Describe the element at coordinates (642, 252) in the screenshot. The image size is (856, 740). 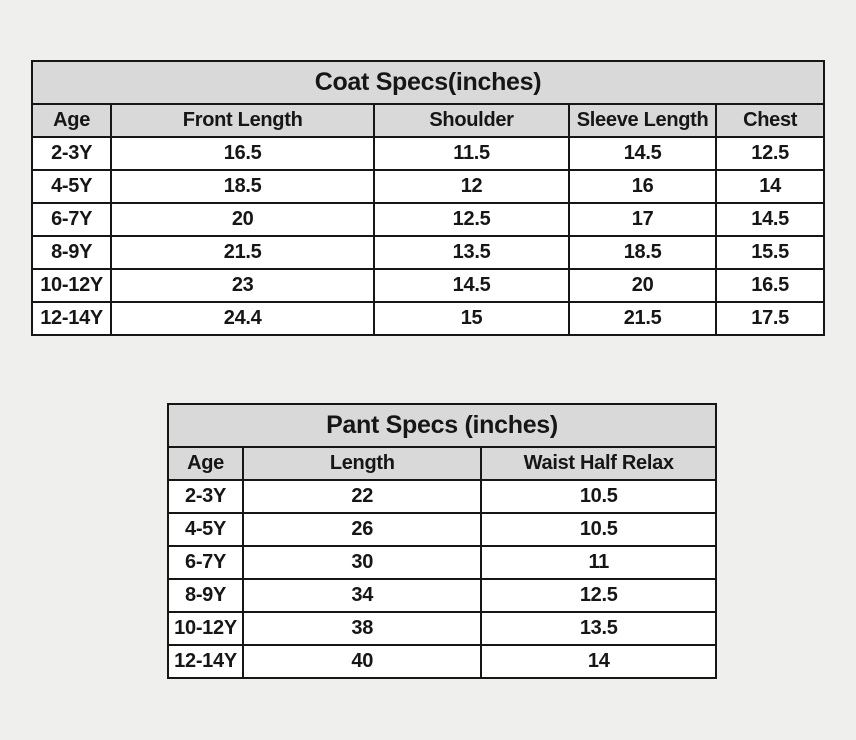
I see `coat-sleeve-length-cell: 18.5` at that location.